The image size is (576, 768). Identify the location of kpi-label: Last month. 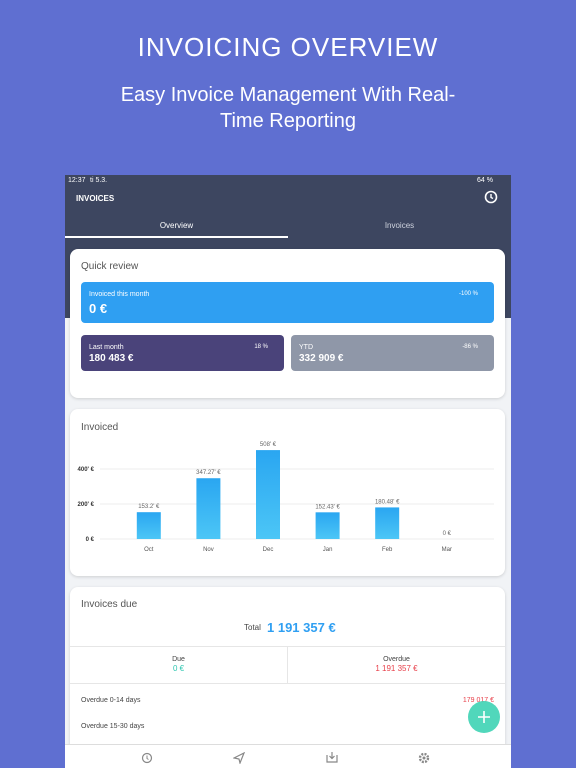
(106, 347).